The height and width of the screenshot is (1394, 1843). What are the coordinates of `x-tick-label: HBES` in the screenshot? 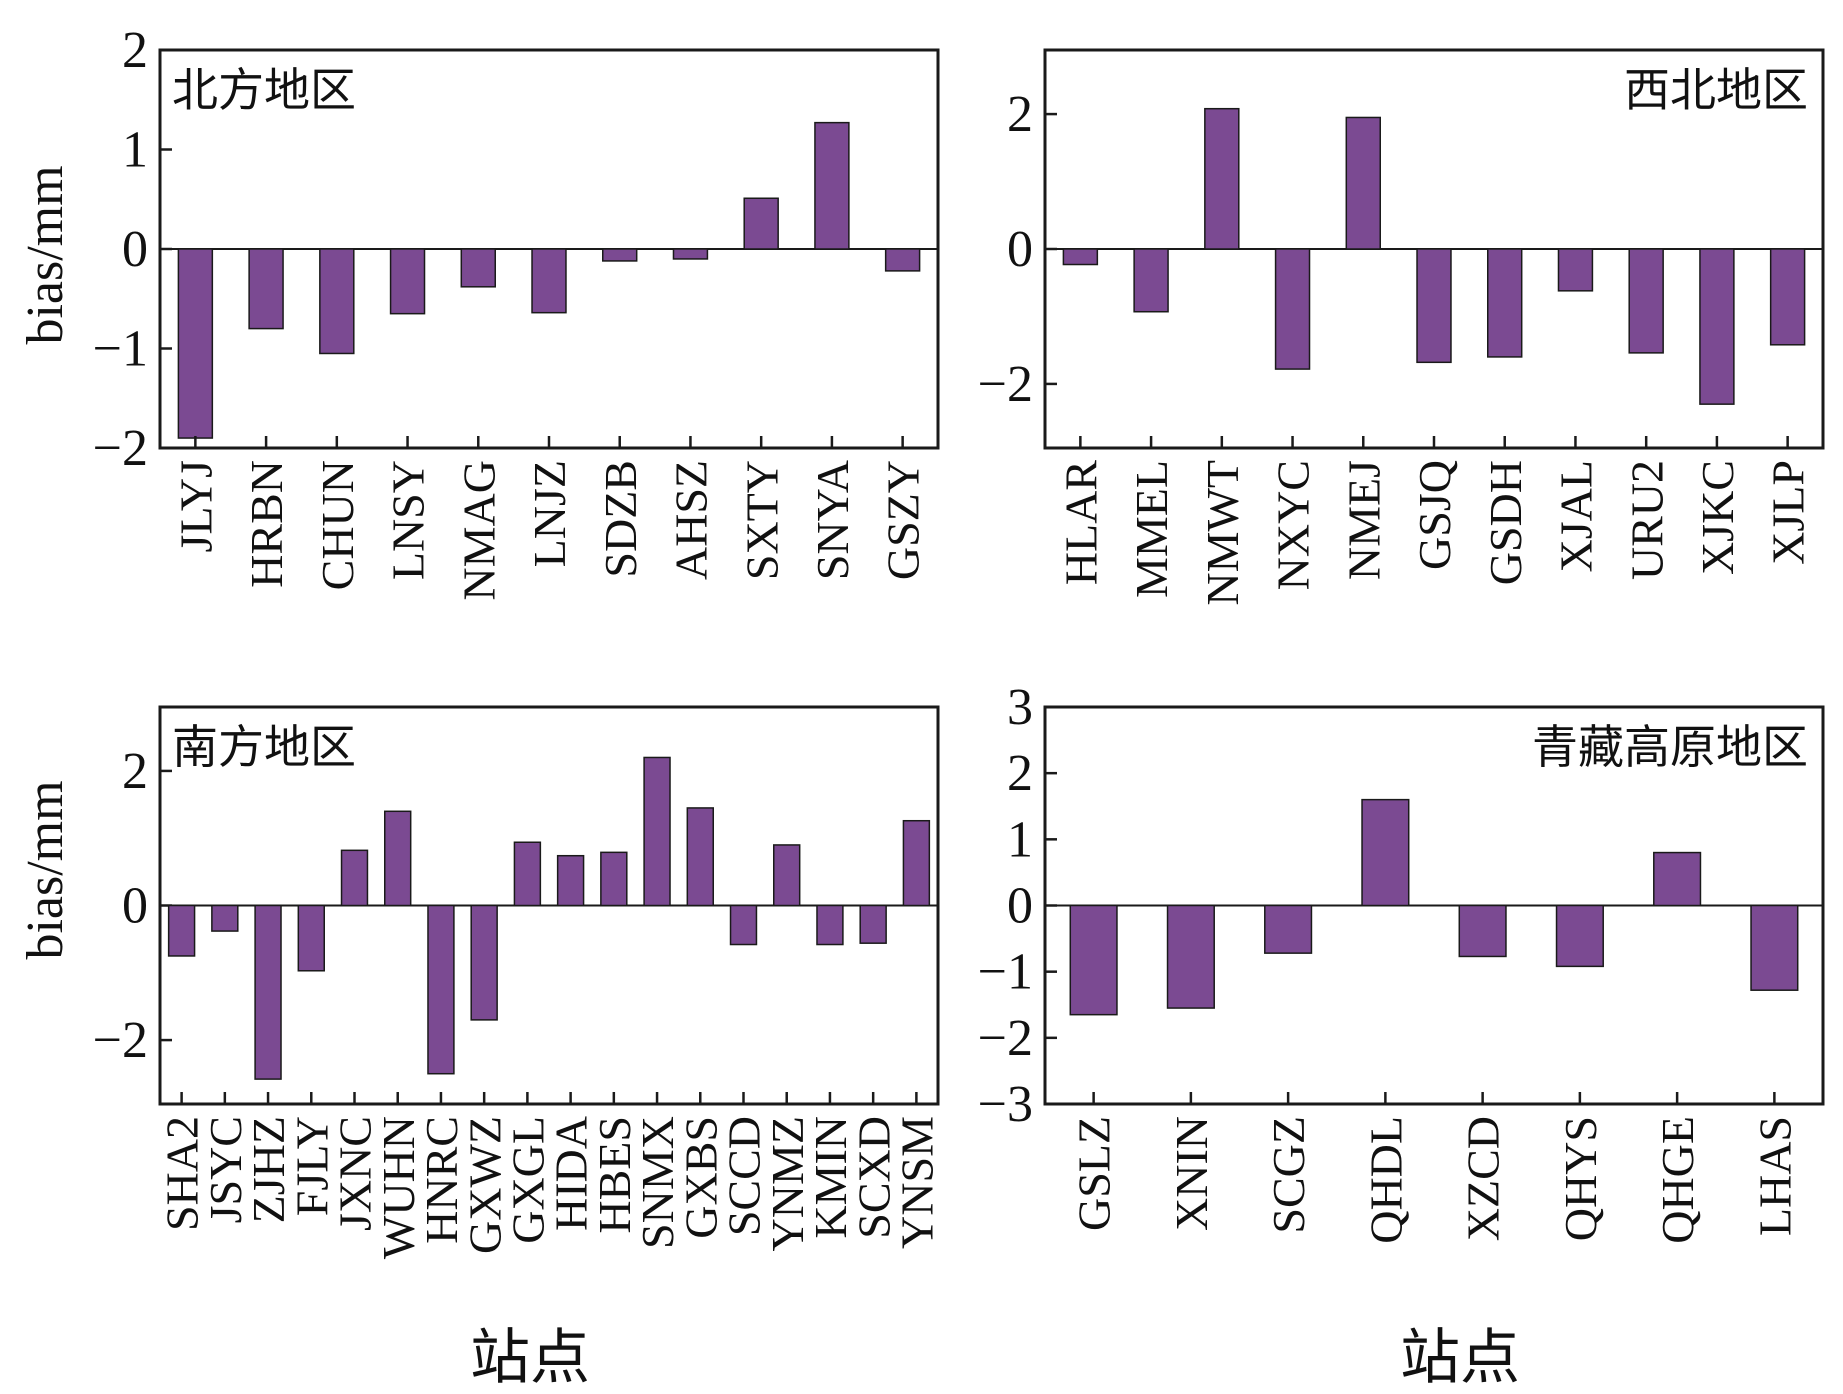 It's located at (614, 1175).